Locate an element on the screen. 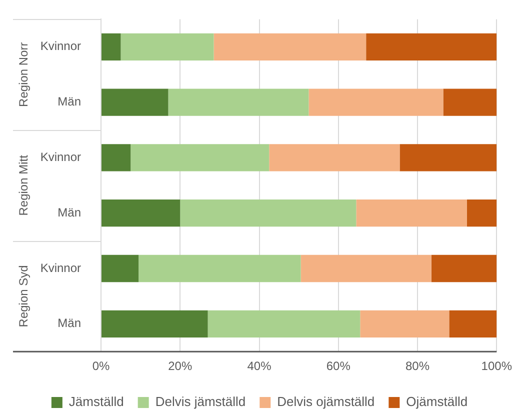 The height and width of the screenshot is (419, 520). text: Region Syd is located at coordinates (23, 296).